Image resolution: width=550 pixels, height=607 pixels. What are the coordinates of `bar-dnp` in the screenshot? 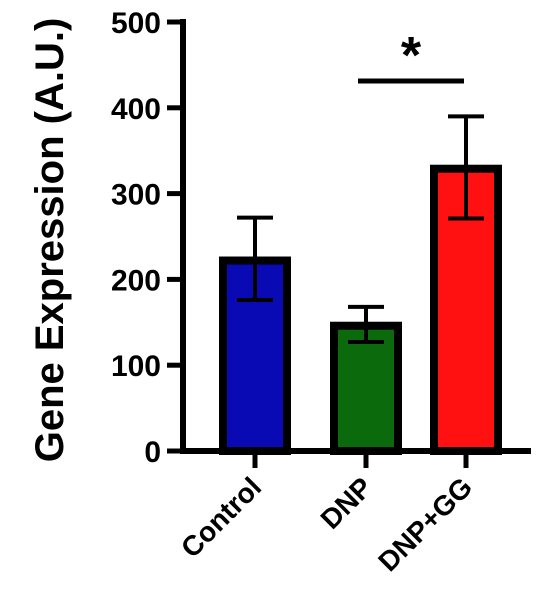 It's located at (366, 388).